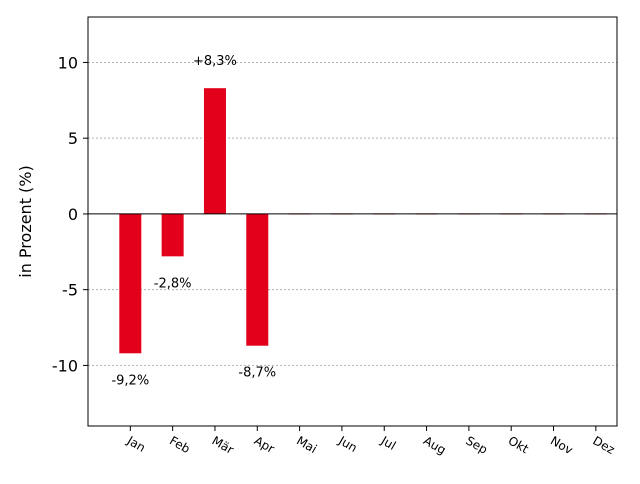  Describe the element at coordinates (70, 290) in the screenshot. I see `y-tick-label: -5` at that location.